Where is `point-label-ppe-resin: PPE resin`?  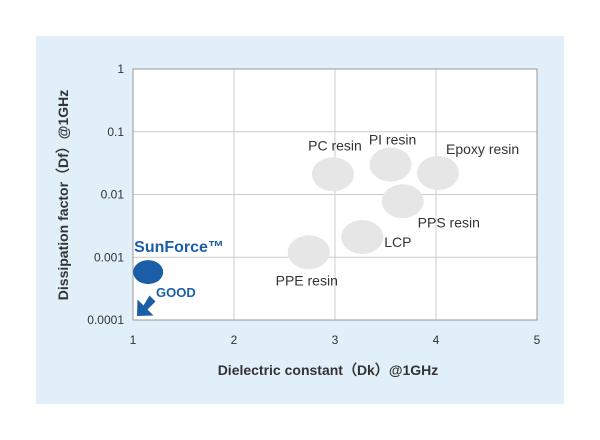
point-label-ppe-resin: PPE resin is located at coordinates (307, 280).